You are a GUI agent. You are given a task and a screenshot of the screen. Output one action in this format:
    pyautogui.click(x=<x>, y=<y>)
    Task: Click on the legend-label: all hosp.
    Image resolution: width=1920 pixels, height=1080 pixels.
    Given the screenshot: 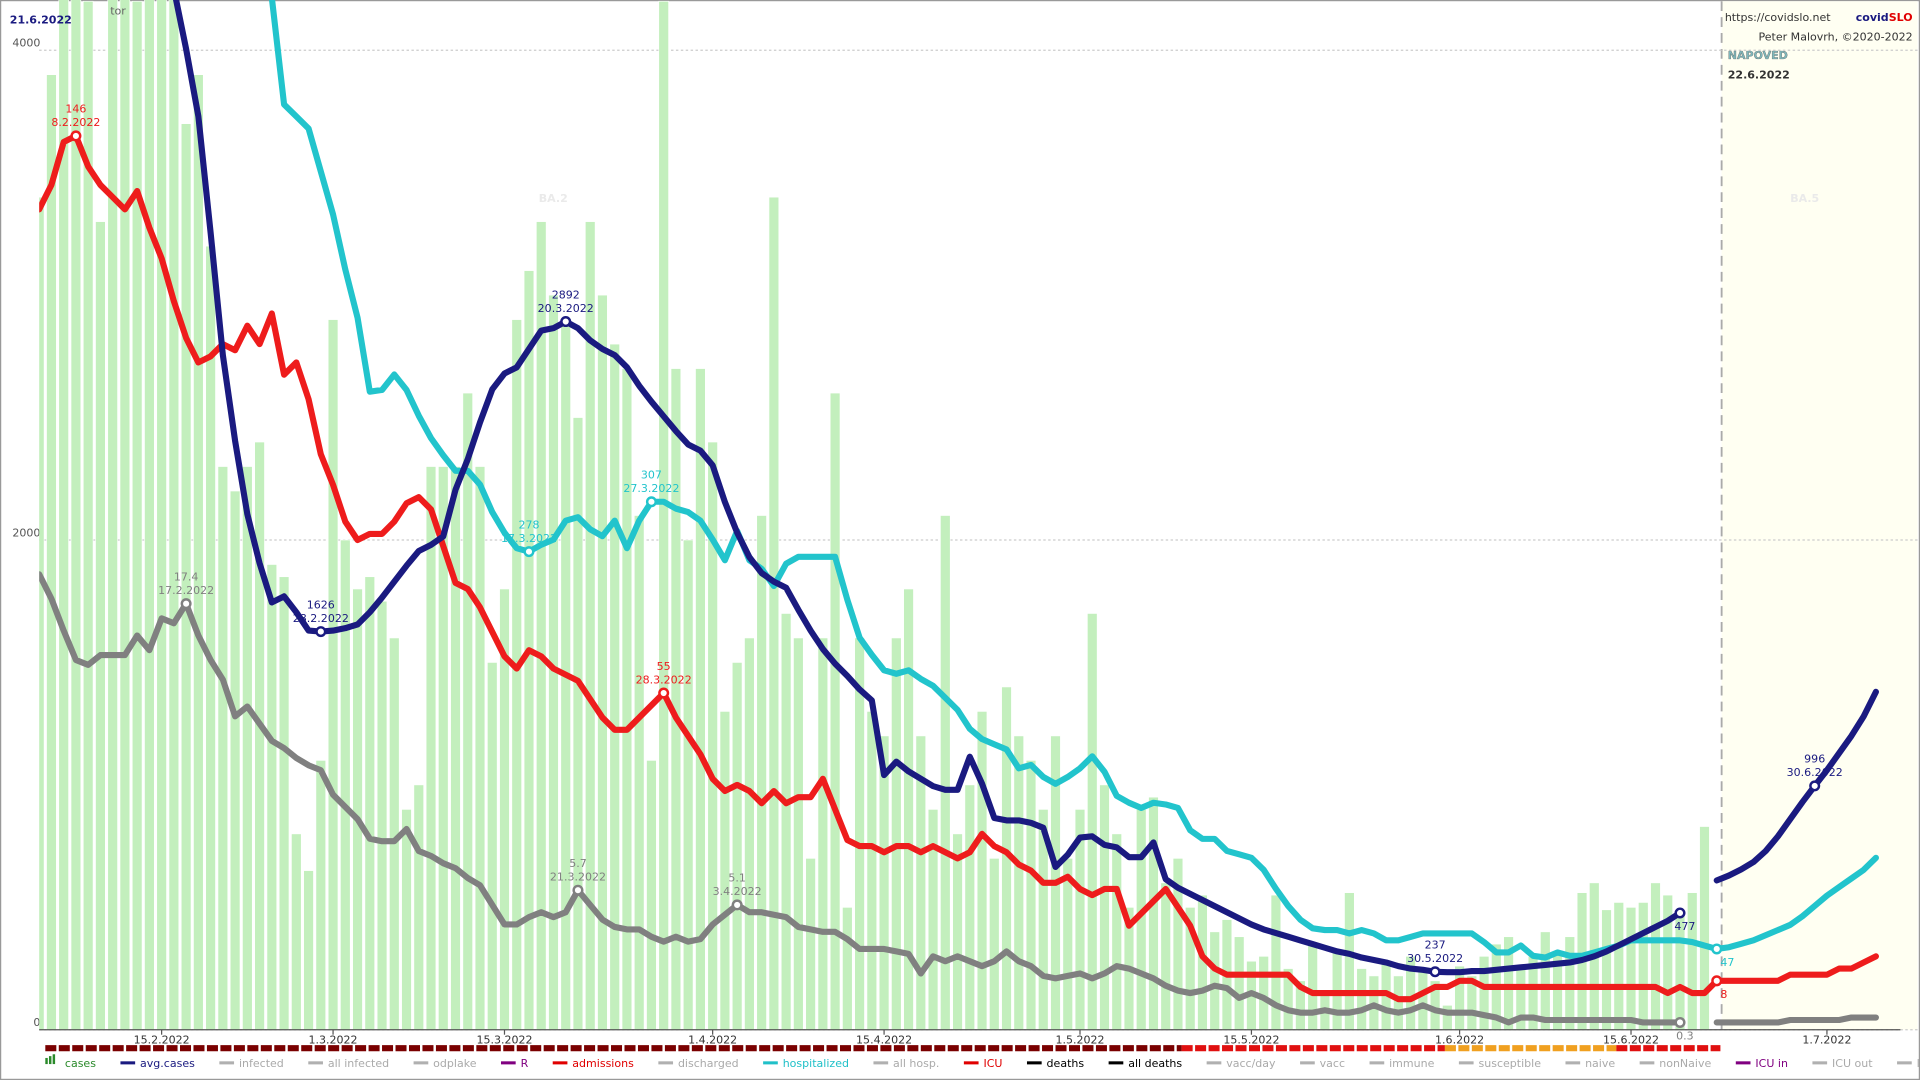 What is the action you would take?
    pyautogui.click(x=916, y=1063)
    